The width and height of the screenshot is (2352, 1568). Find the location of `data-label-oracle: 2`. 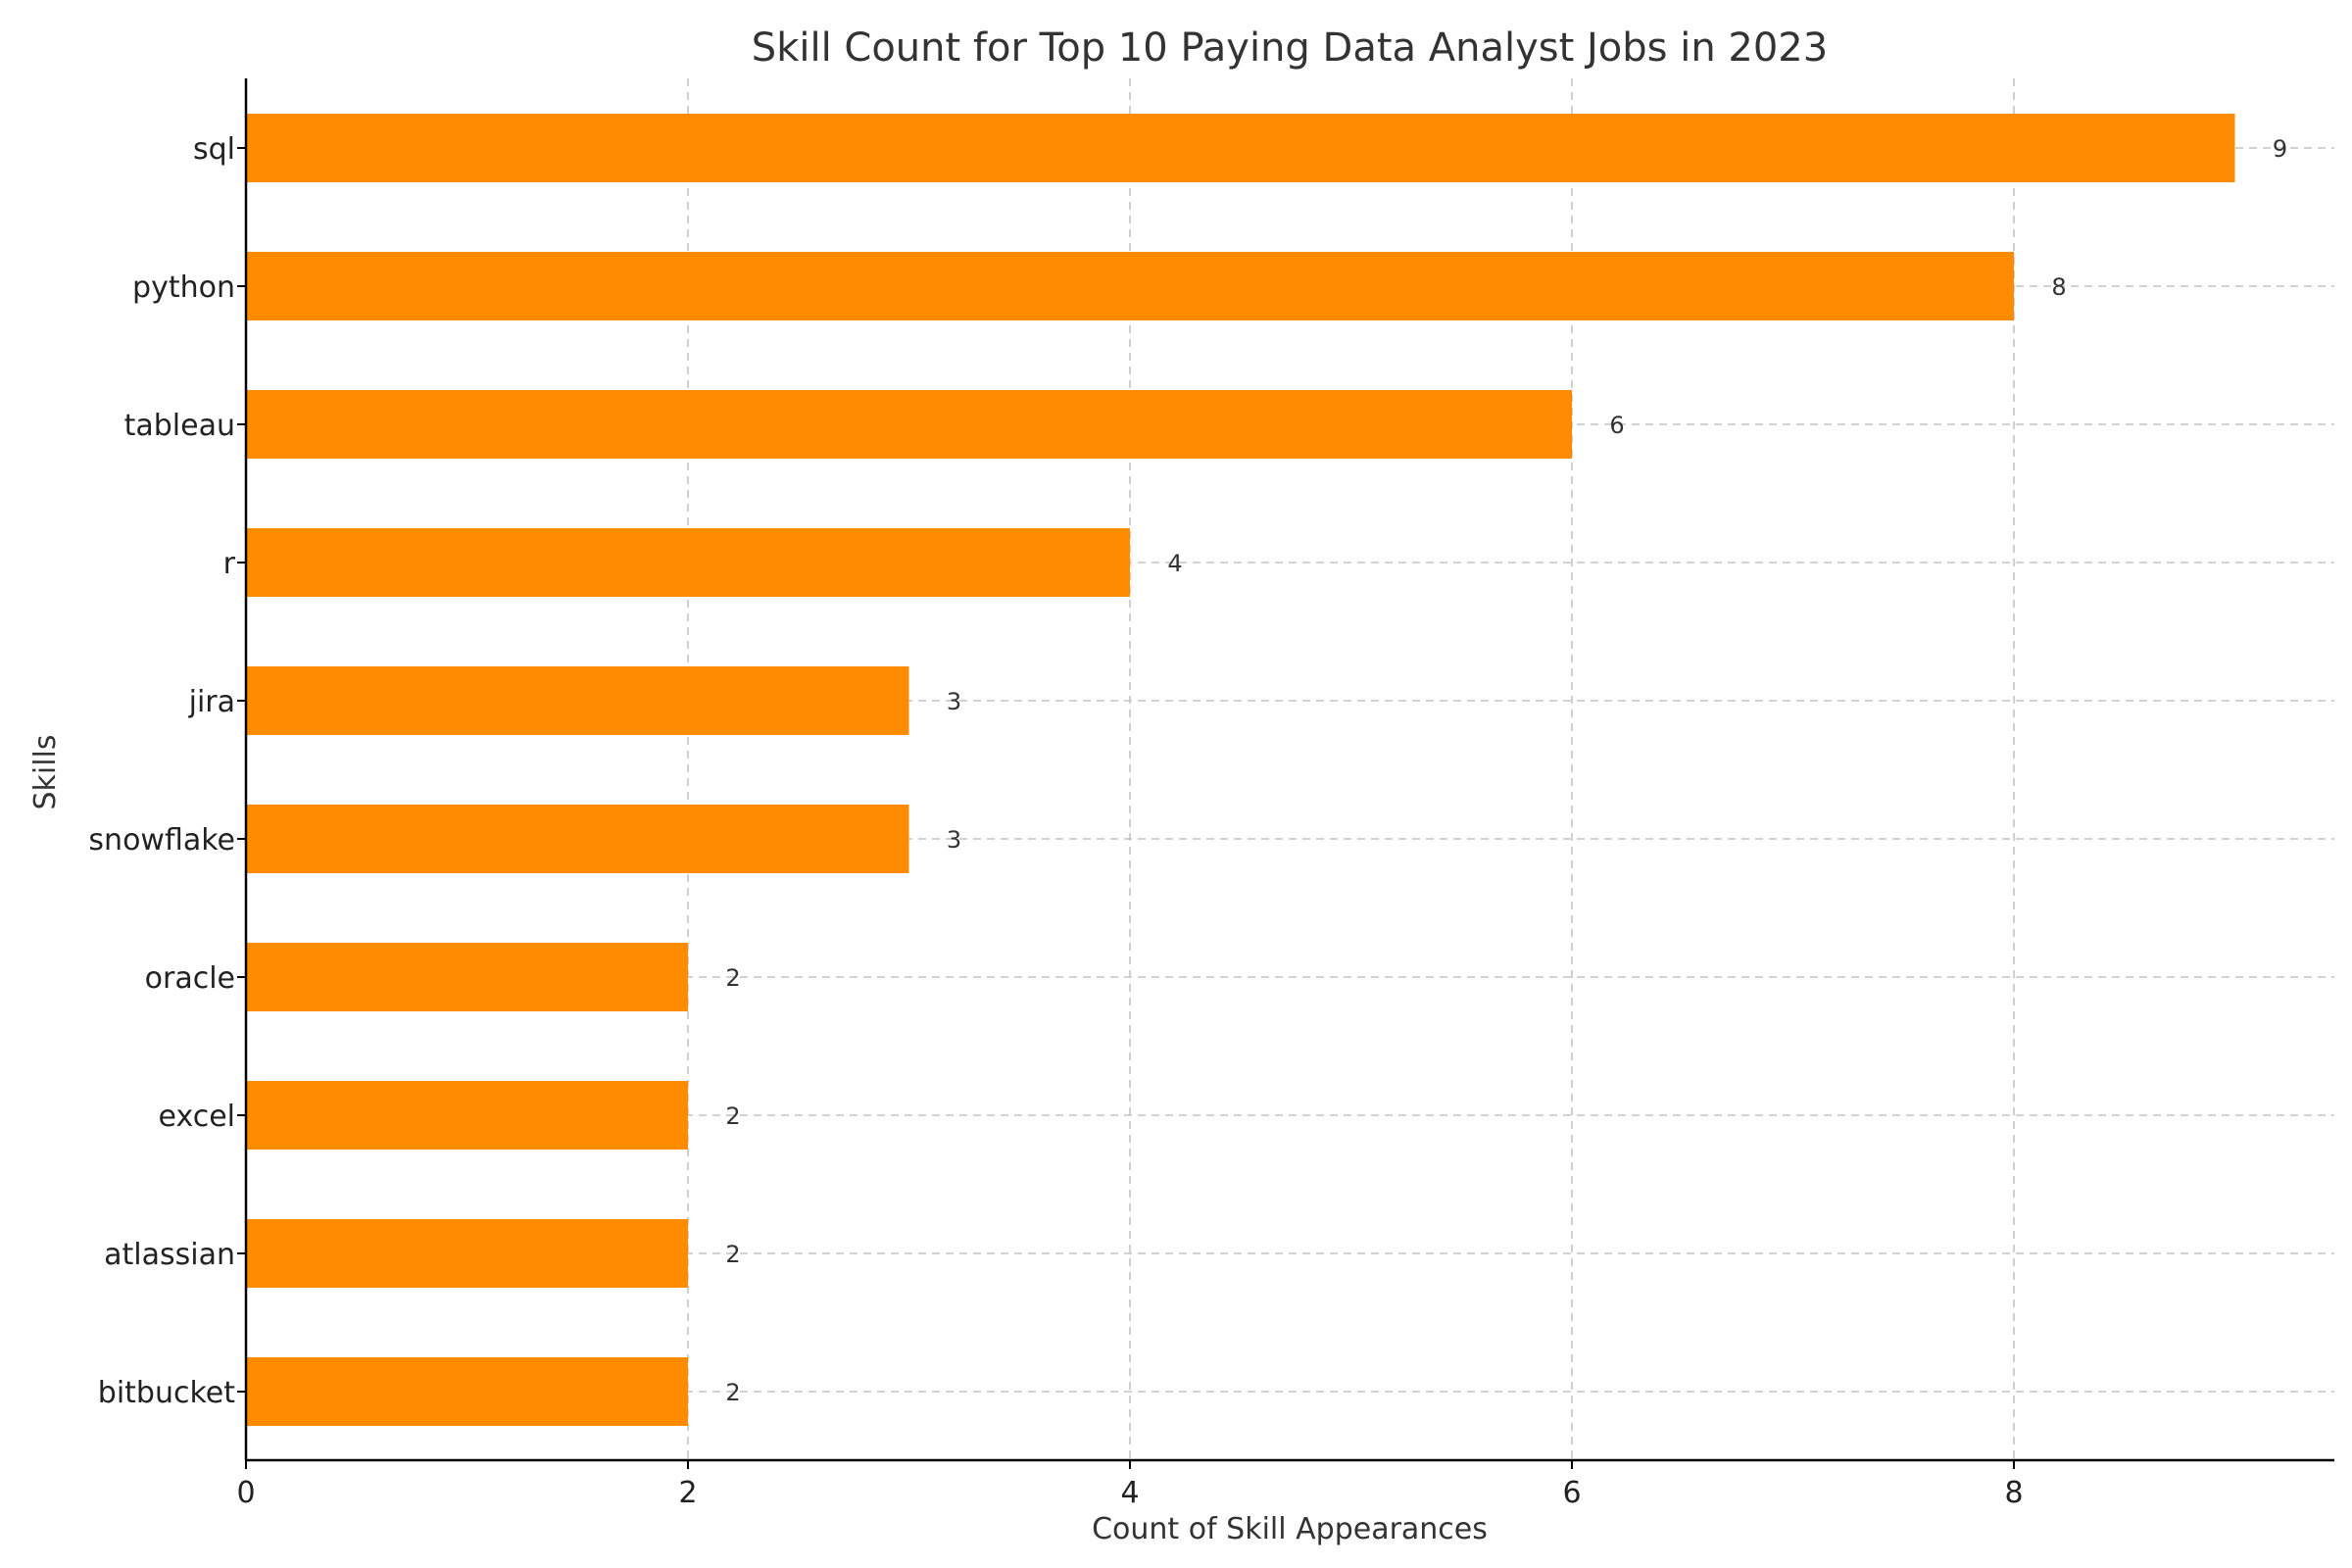

data-label-oracle: 2 is located at coordinates (732, 978).